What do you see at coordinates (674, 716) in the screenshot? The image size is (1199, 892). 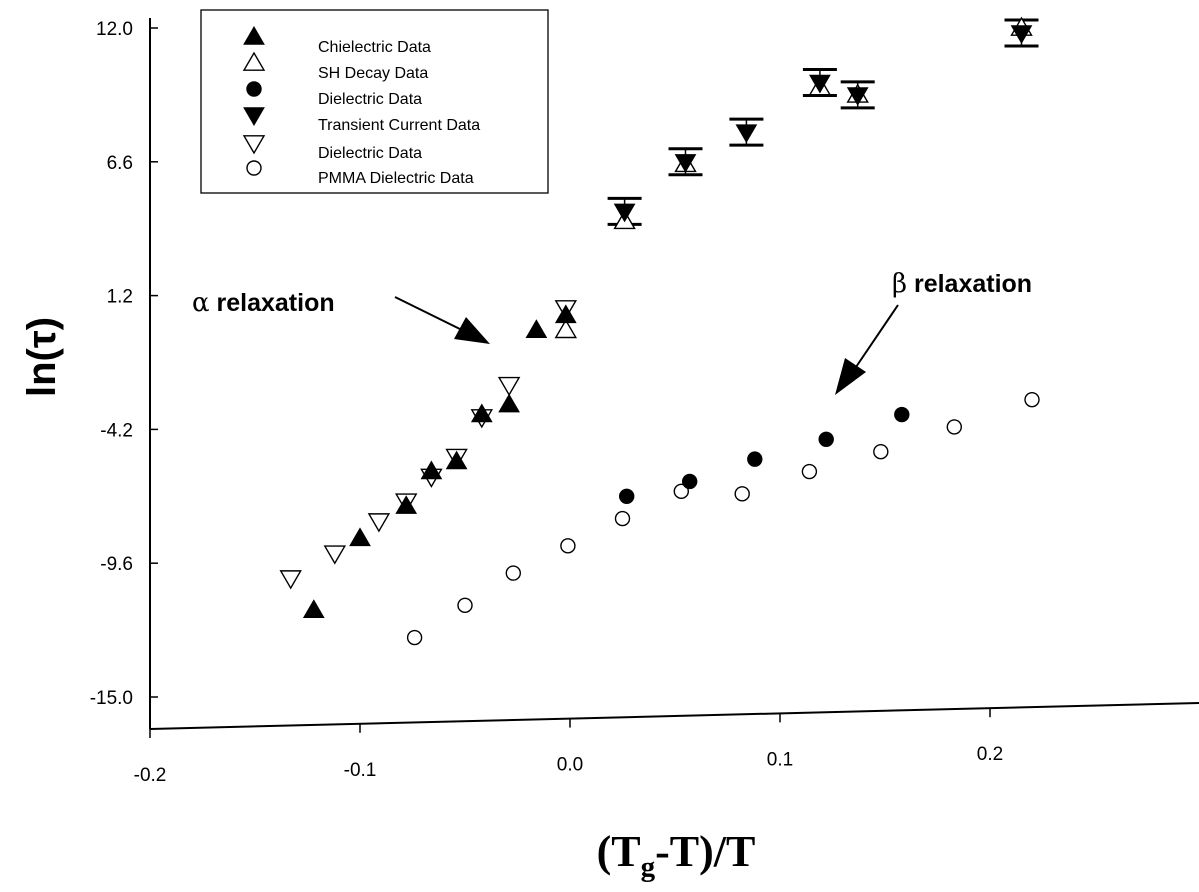 I see `x-axis-line` at bounding box center [674, 716].